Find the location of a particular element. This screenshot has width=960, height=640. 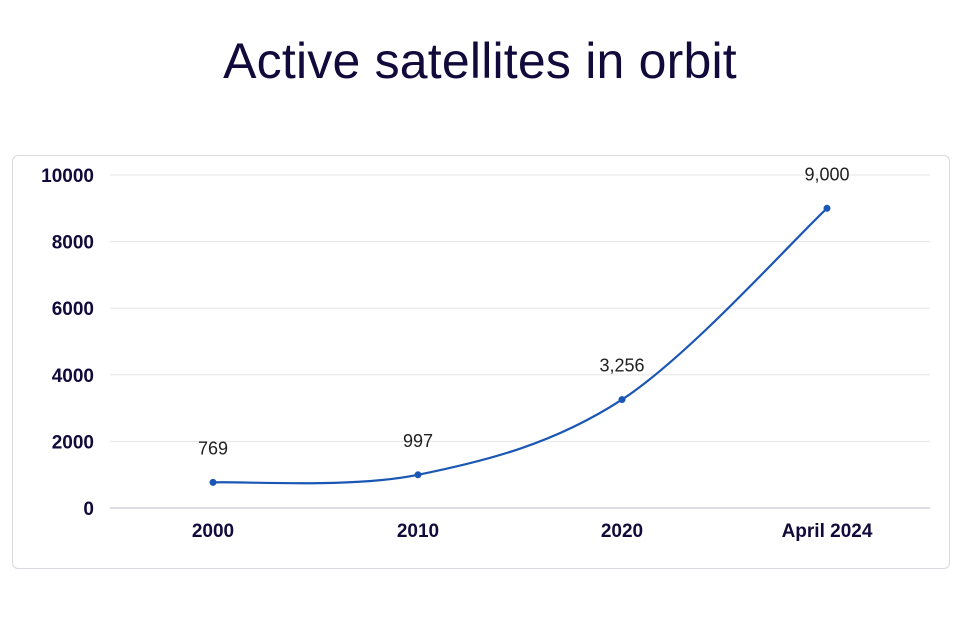

x-tick-label: 2020 is located at coordinates (622, 531).